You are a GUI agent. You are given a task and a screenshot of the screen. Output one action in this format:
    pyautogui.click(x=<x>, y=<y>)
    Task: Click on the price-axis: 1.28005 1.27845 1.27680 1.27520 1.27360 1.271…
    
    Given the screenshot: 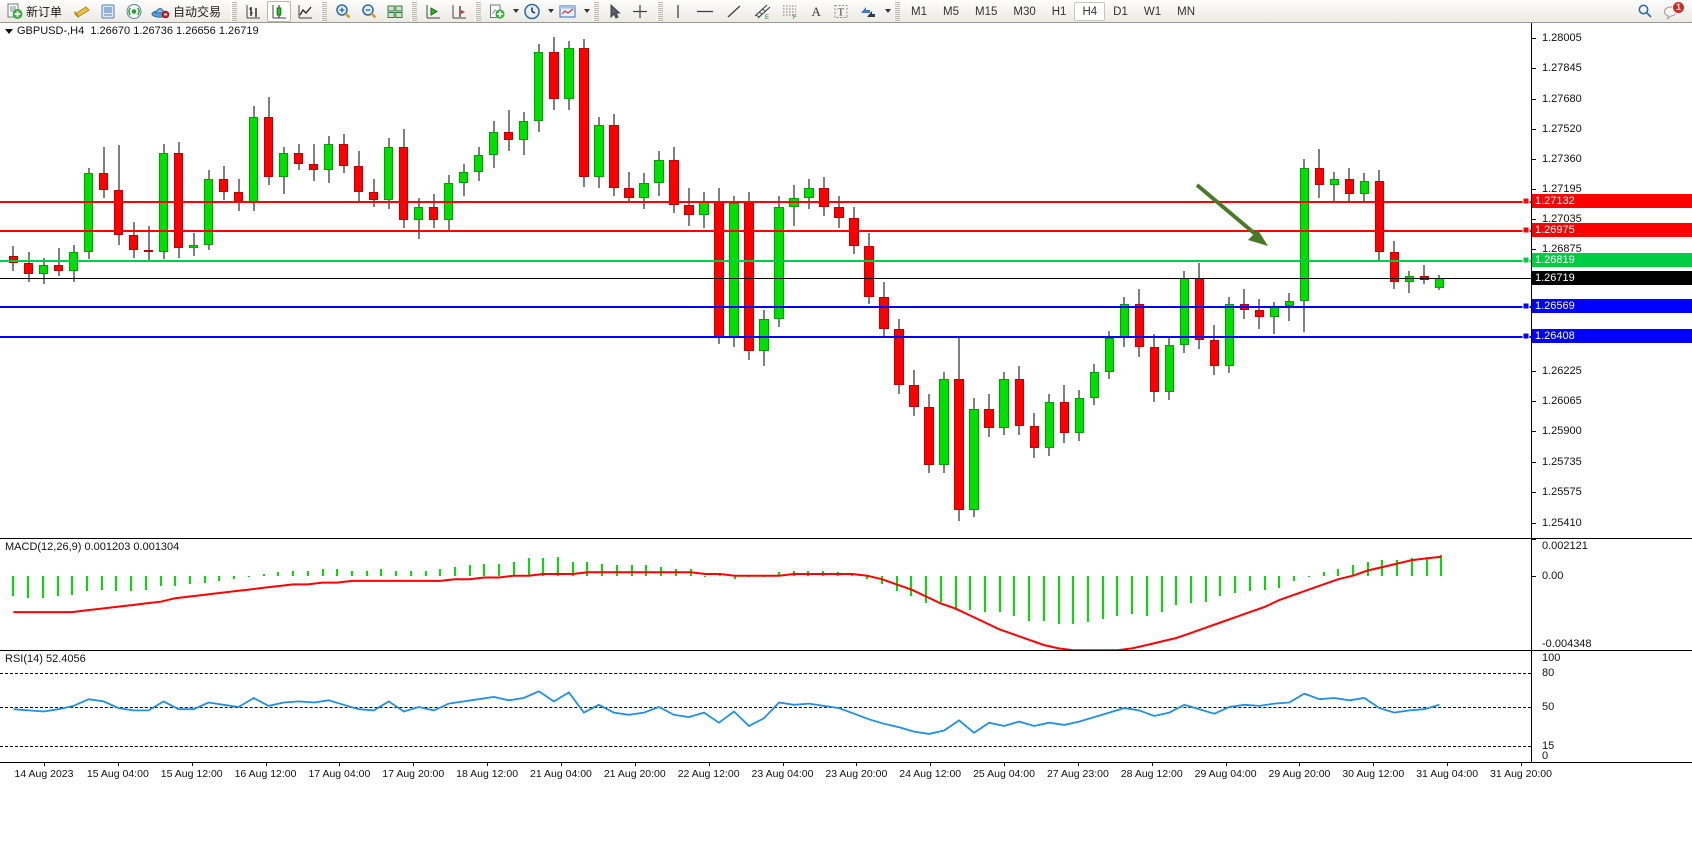 What is the action you would take?
    pyautogui.click(x=1611, y=280)
    